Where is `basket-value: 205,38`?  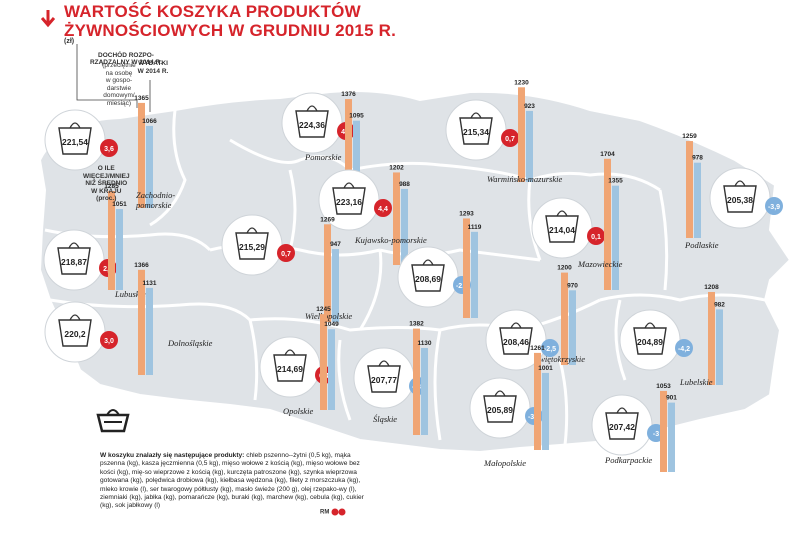 basket-value: 205,38 is located at coordinates (740, 200).